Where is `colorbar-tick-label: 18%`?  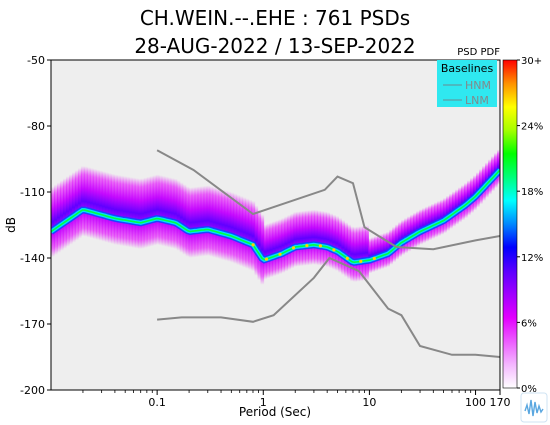
colorbar-tick-label: 18% is located at coordinates (532, 192).